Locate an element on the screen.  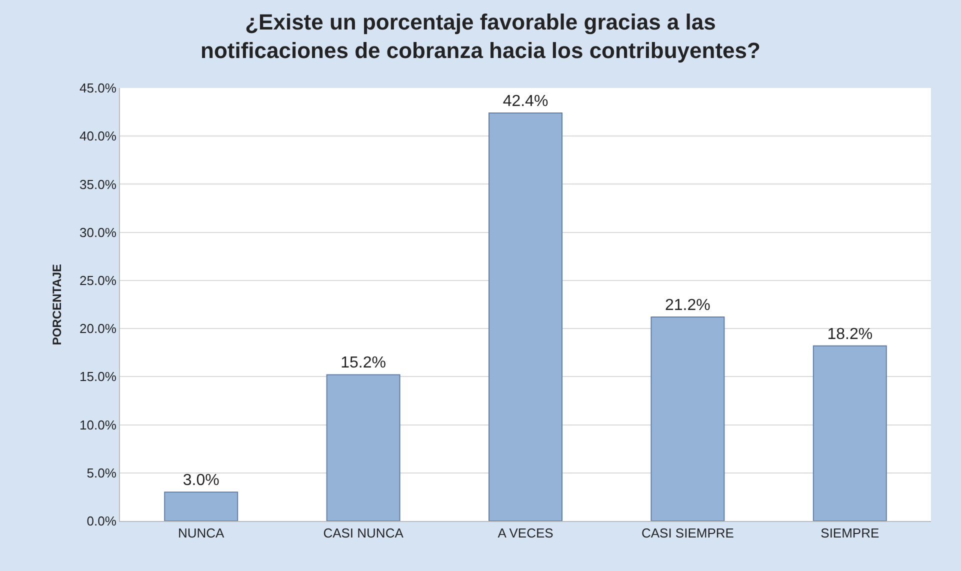
y-tick-label: 0.0% is located at coordinates (101, 521).